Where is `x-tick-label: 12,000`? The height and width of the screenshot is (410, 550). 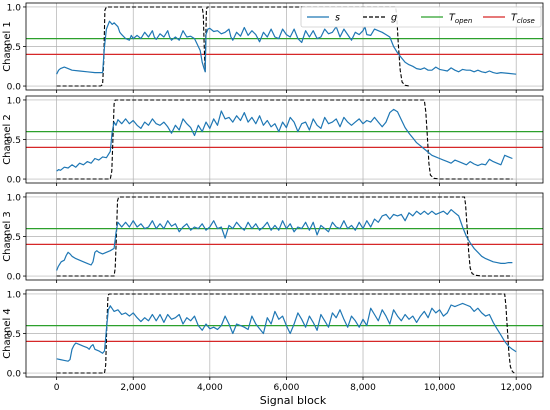 x-tick-label: 12,000 is located at coordinates (516, 388).